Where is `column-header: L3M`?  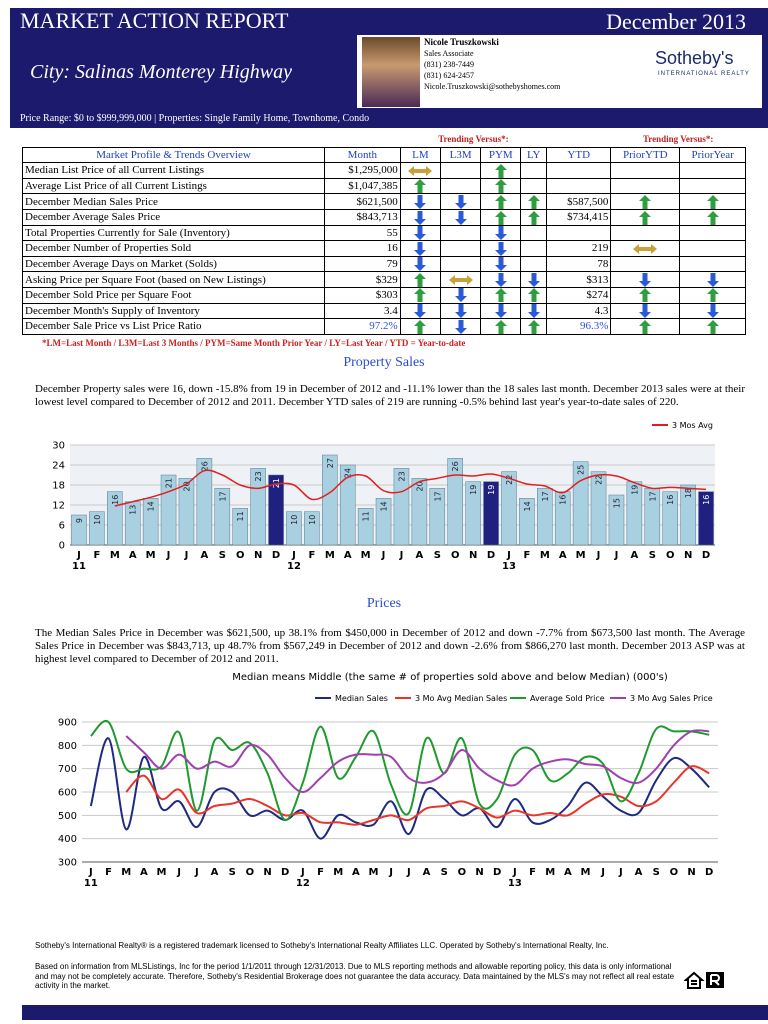 column-header: L3M is located at coordinates (460, 155).